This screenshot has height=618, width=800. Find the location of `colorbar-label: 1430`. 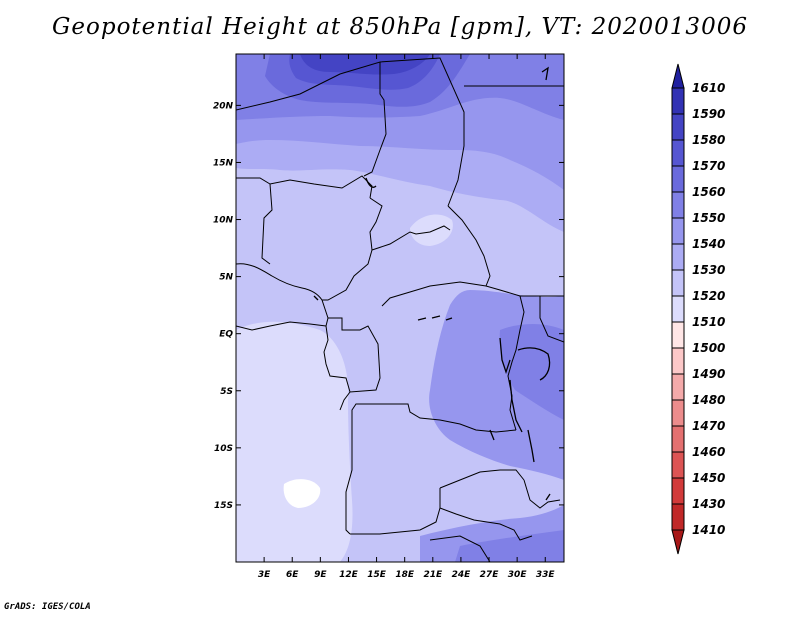

colorbar-label: 1430 is located at coordinates (708, 504).